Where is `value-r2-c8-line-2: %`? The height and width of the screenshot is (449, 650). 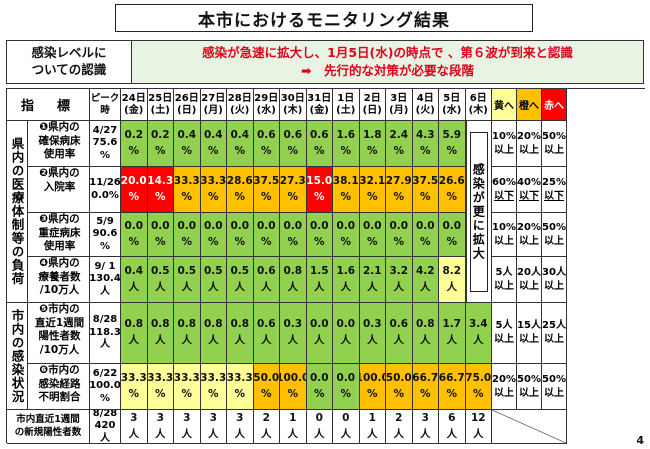
value-r2-c8-line-2: % is located at coordinates (319, 196).